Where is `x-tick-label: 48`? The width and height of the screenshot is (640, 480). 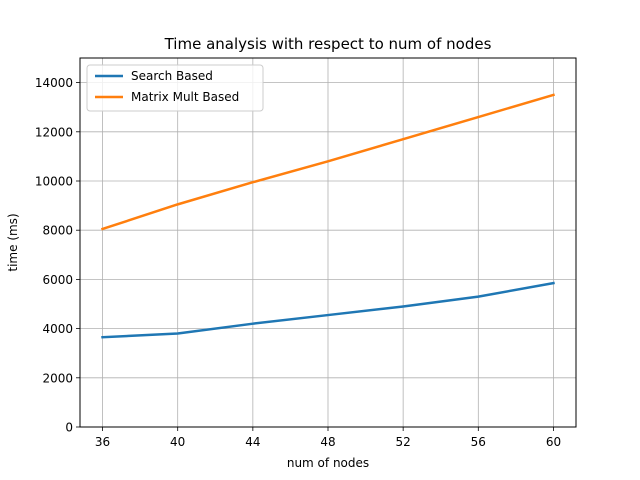
x-tick-label: 48 is located at coordinates (327, 442).